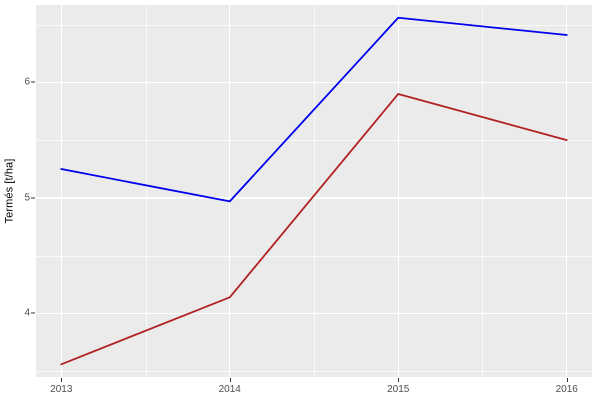 This screenshot has width=600, height=400. What do you see at coordinates (229, 389) in the screenshot?
I see `x-axis-tick-label: 2014` at bounding box center [229, 389].